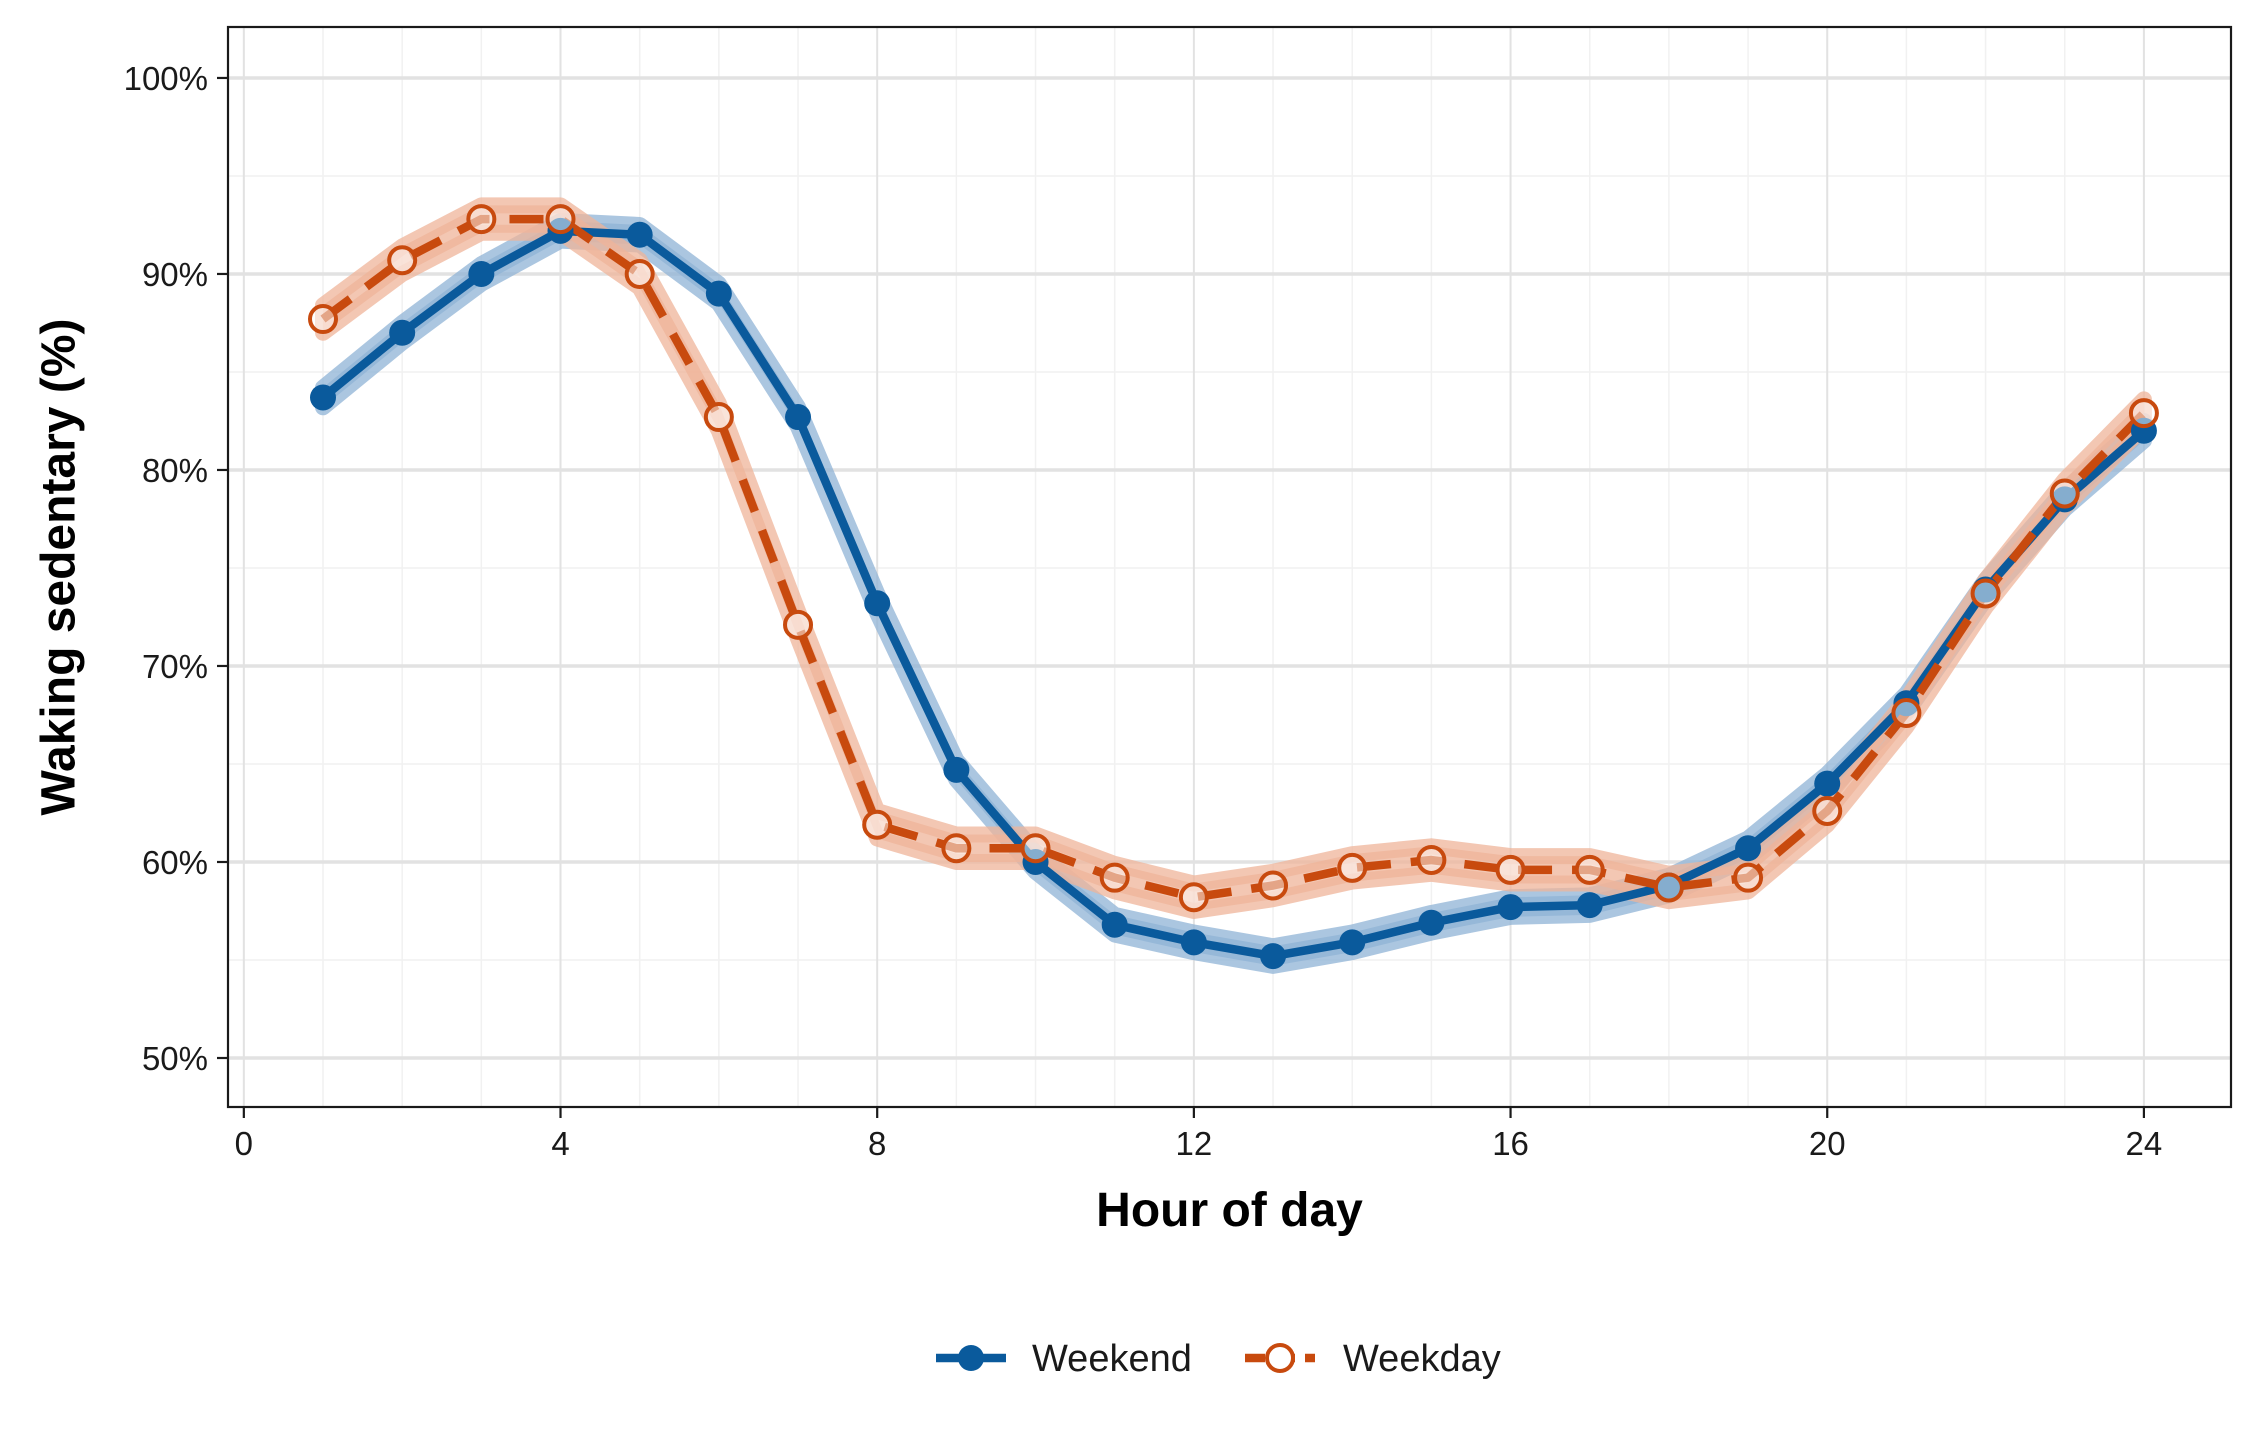 The width and height of the screenshot is (2250, 1440). I want to click on weekend-legend-label: Weekend, so click(1112, 1359).